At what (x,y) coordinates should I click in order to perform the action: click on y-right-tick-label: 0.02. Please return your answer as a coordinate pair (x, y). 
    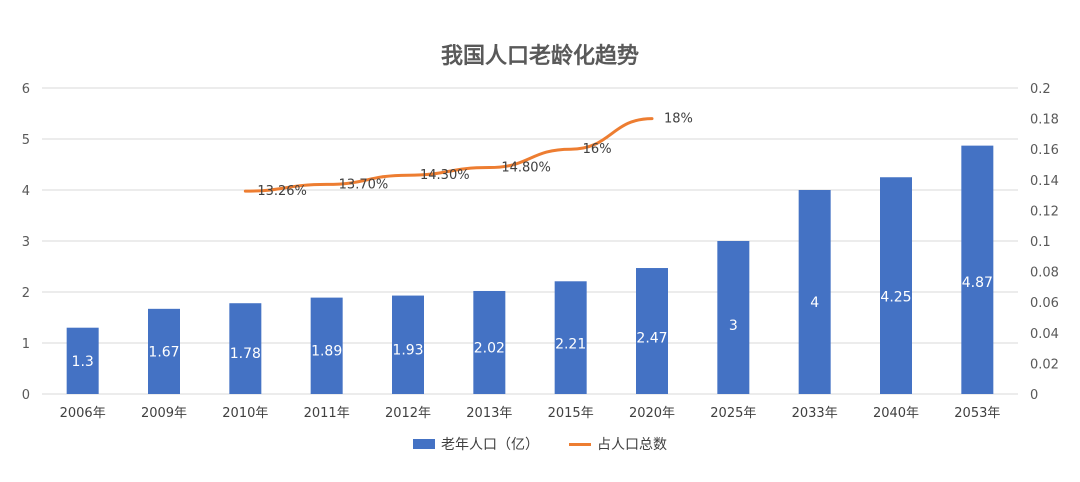
    Looking at the image, I should click on (1044, 364).